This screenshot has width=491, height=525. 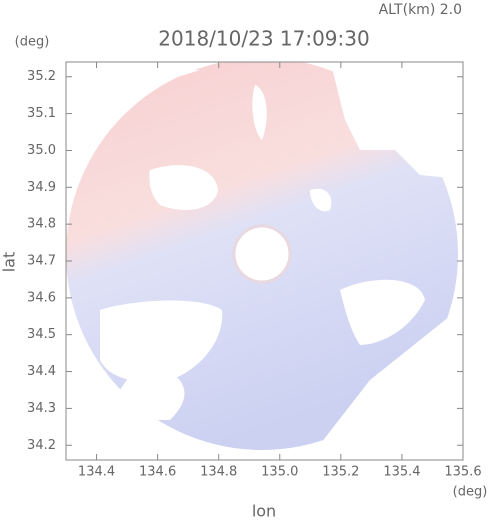 I want to click on y-tick-label: 34.5, so click(x=41, y=334).